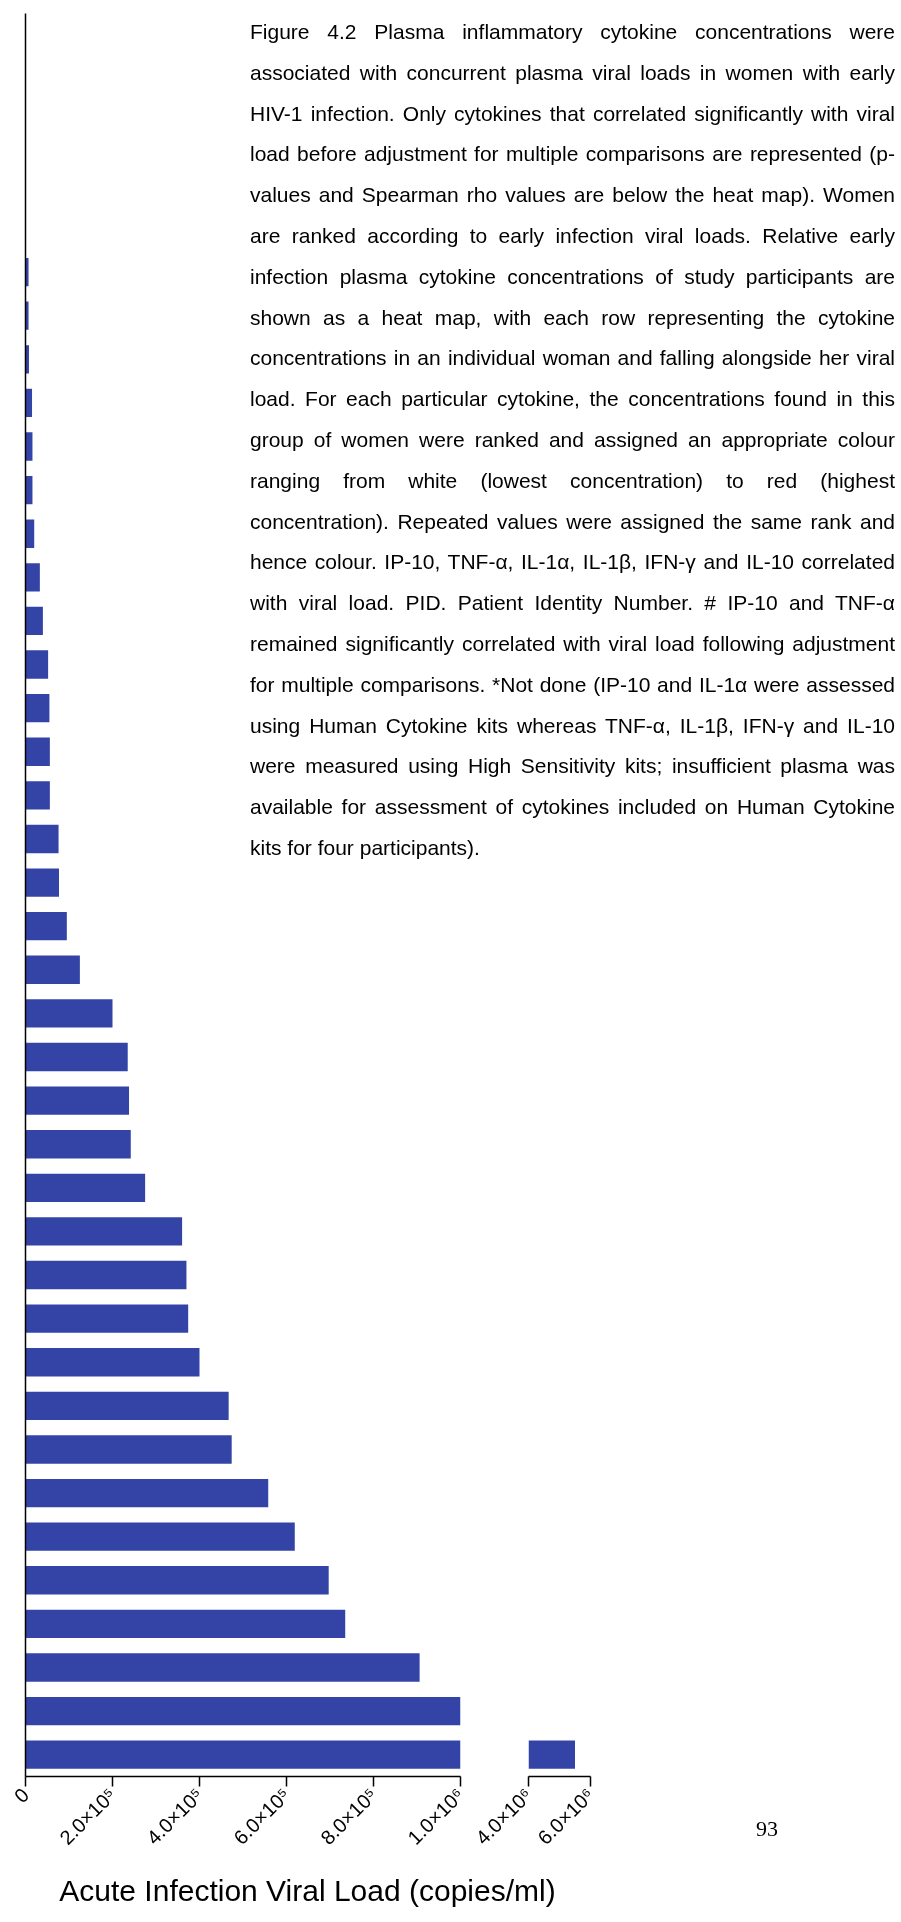 Image resolution: width=901 pixels, height=1922 pixels. I want to click on x-axis-title: Acute Infection Viral Load (copies/ml), so click(307, 1891).